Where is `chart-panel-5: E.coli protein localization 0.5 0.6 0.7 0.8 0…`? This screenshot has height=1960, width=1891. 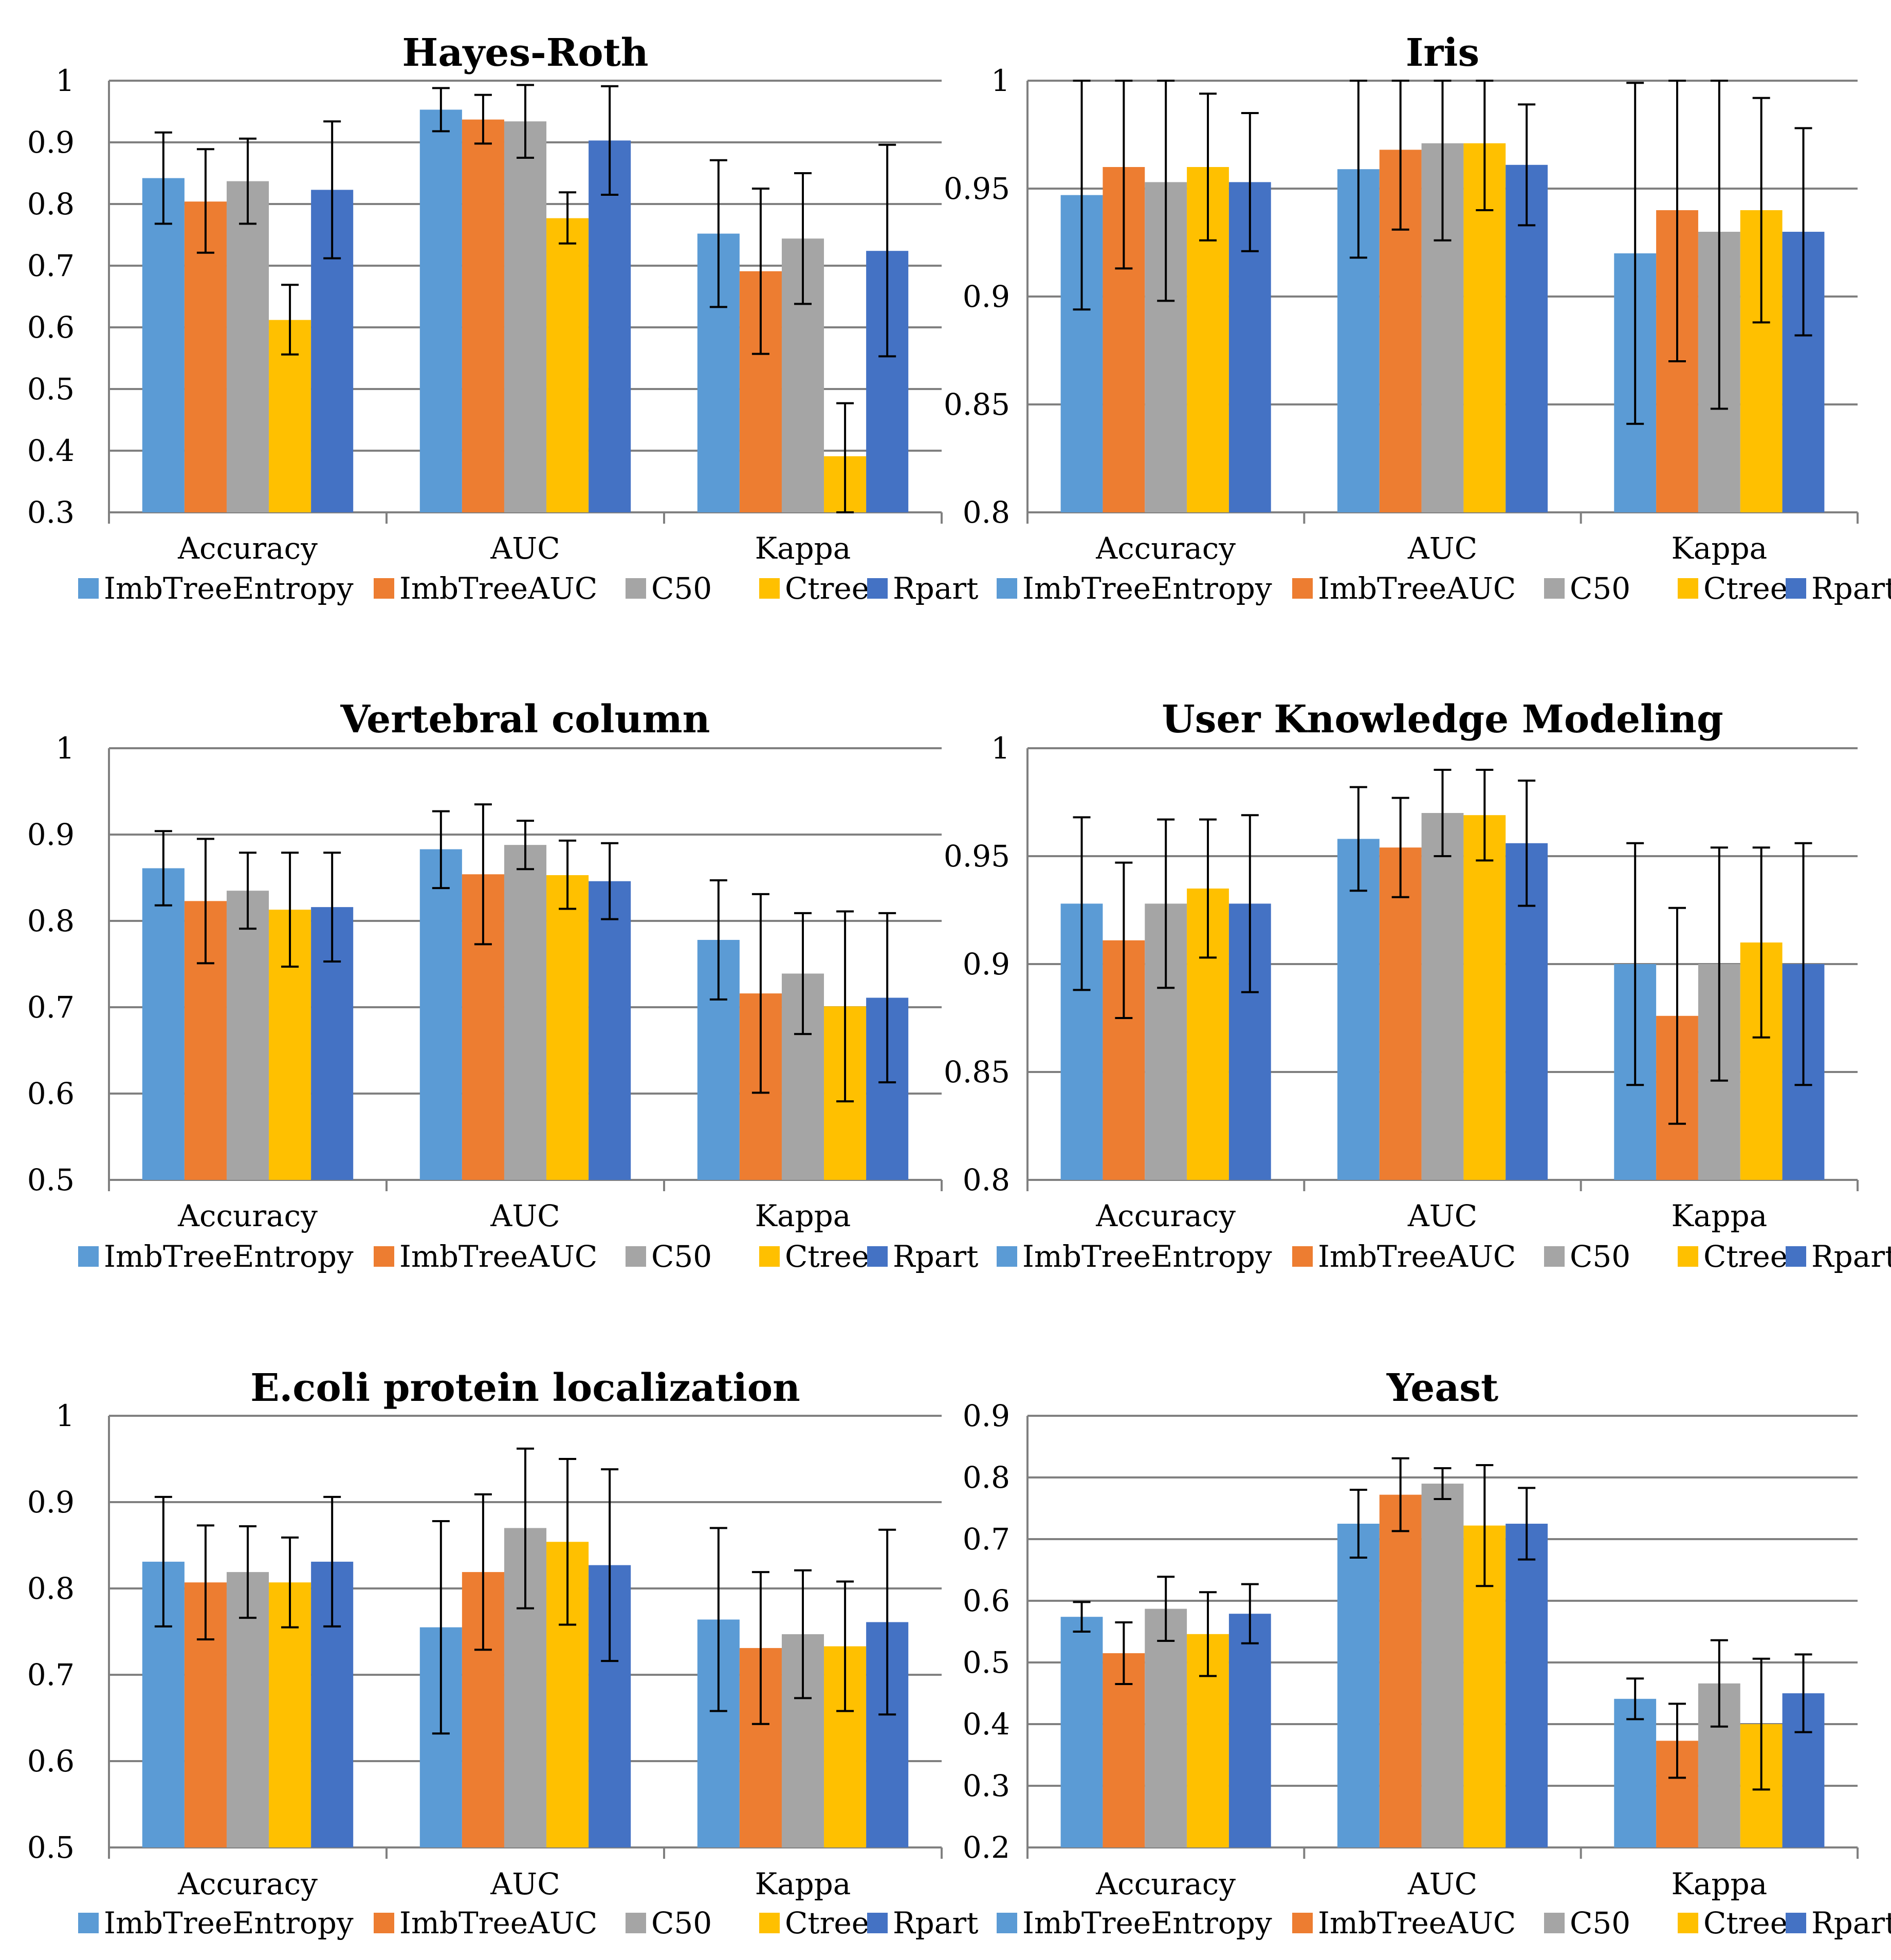
chart-panel-5: E.coli protein localization 0.5 0.6 0.7 0.8 0… is located at coordinates (503, 1653).